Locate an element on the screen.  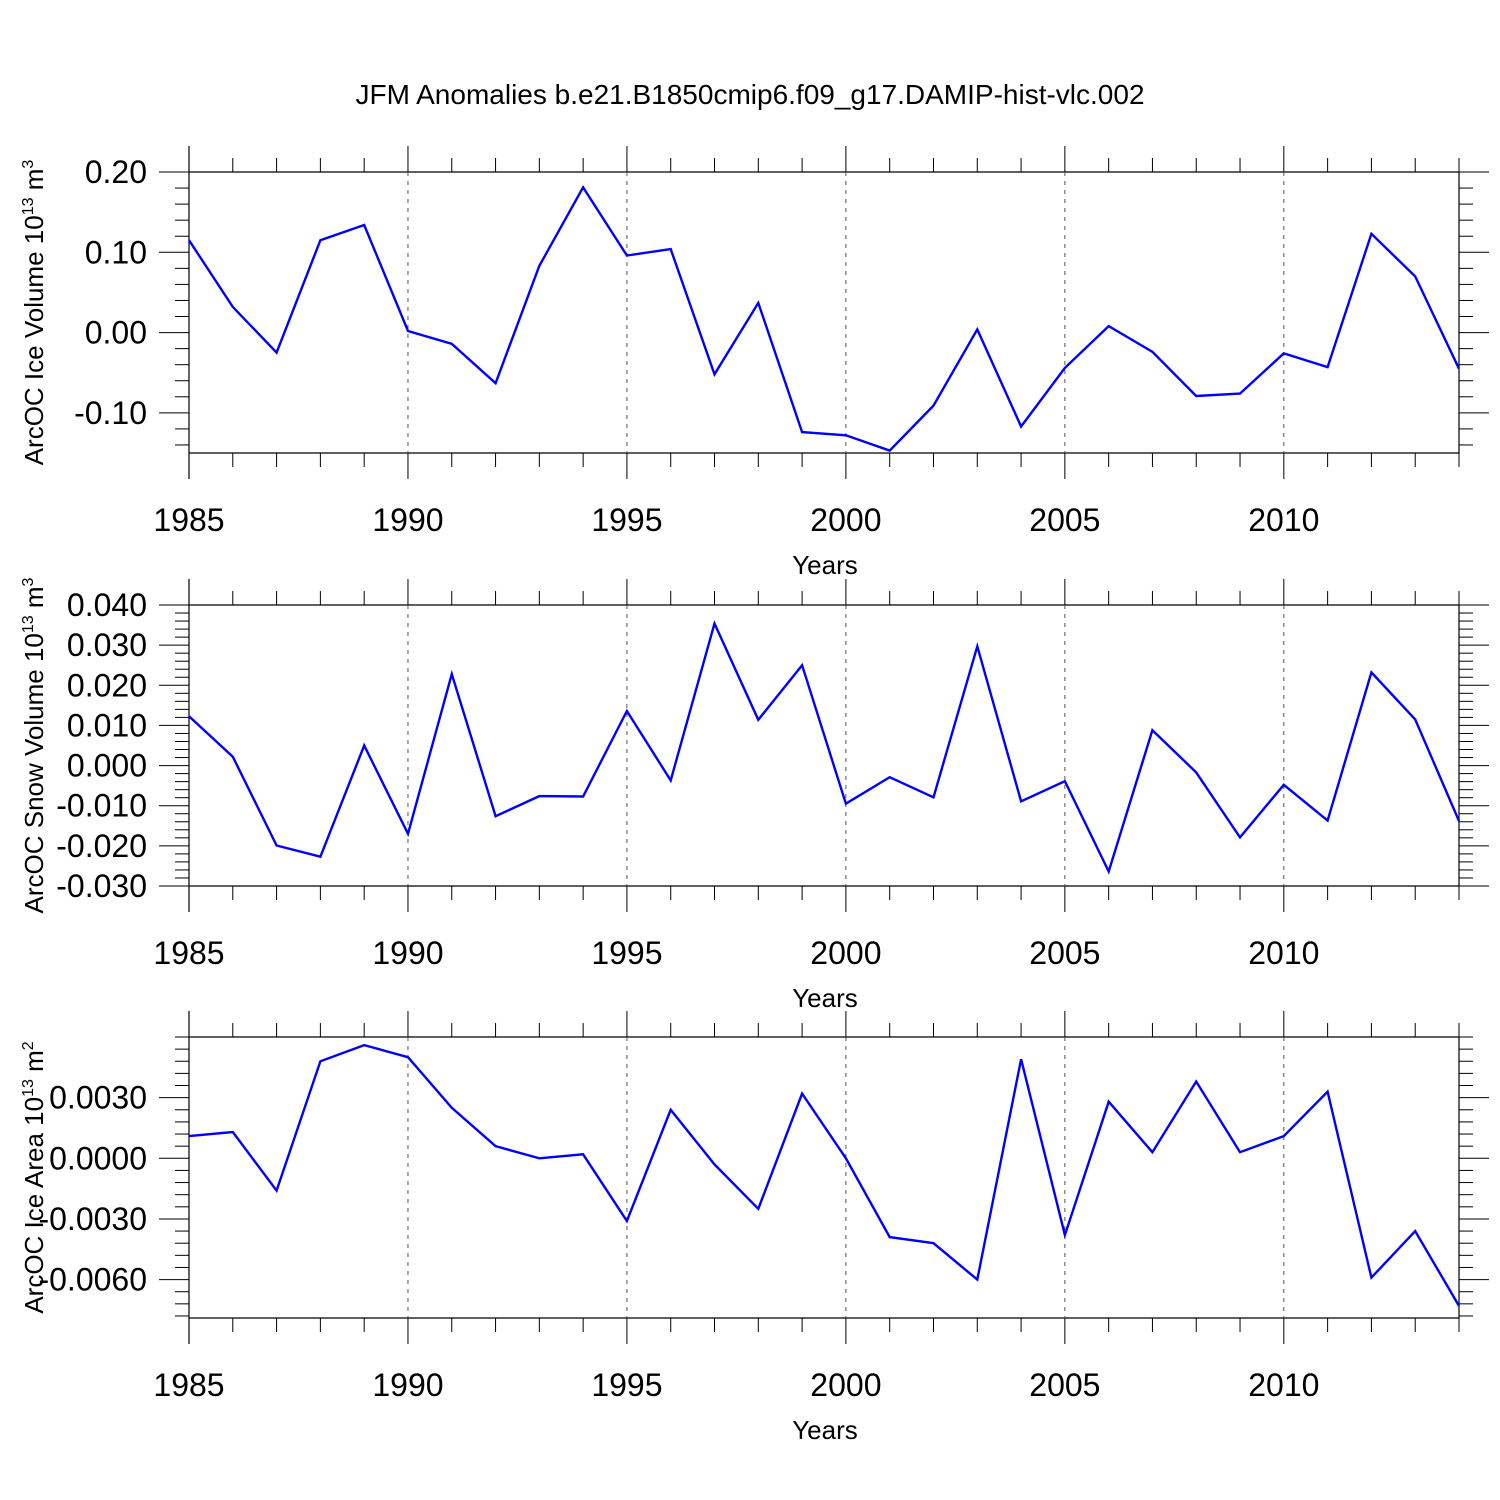
y-tick-label: 0.0030 is located at coordinates (98, 1098).